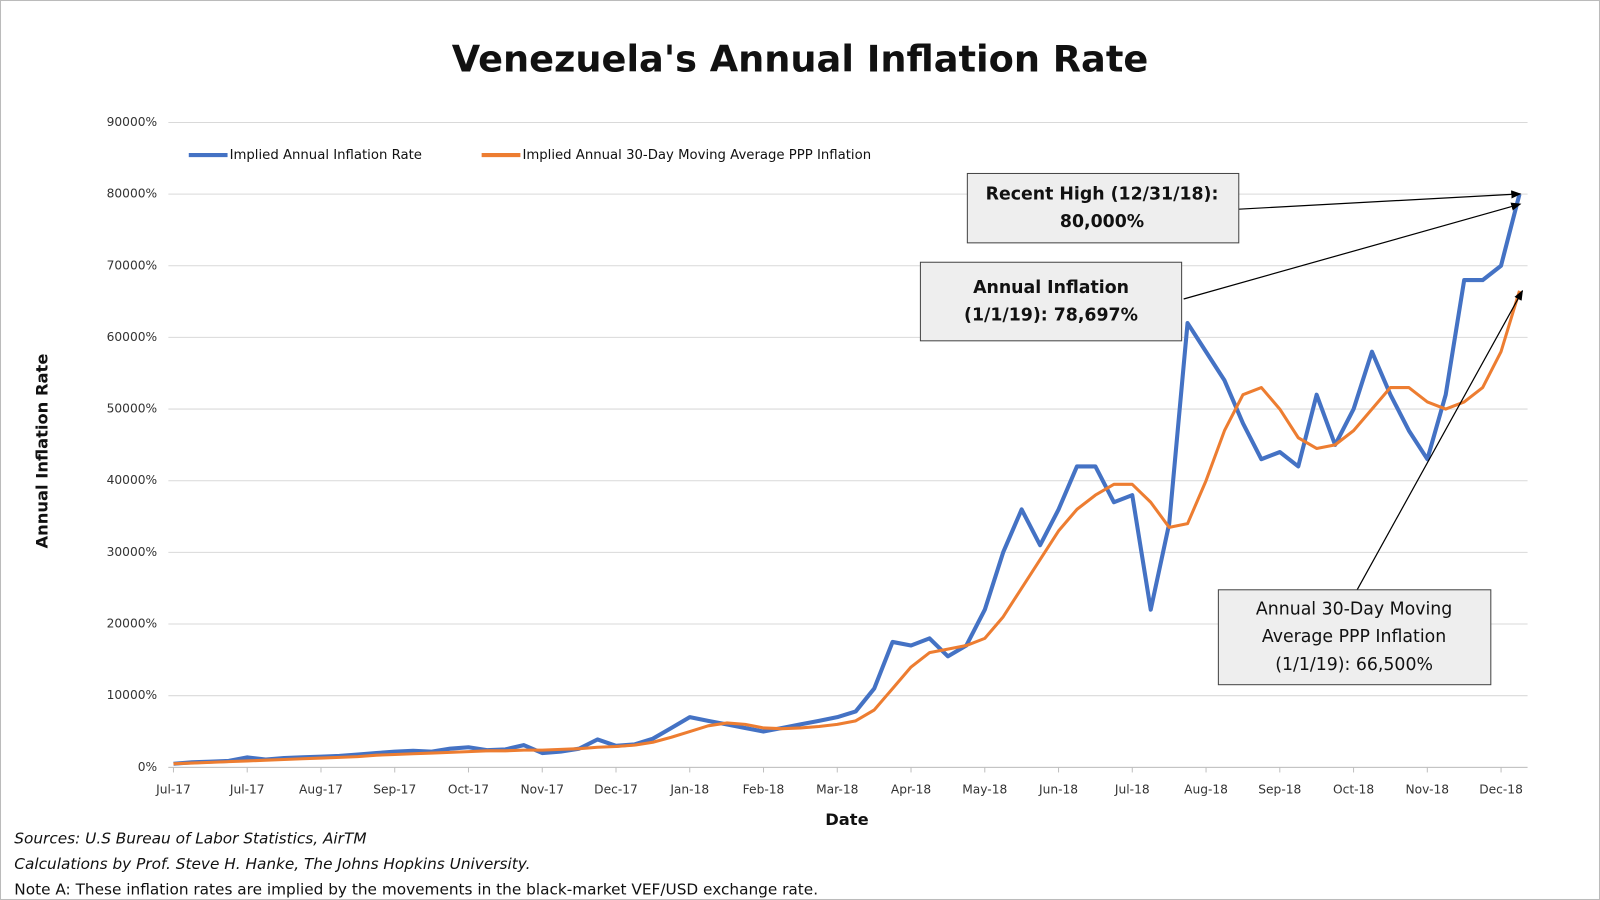 Image resolution: width=1600 pixels, height=900 pixels. What do you see at coordinates (132, 480) in the screenshot?
I see `y-tick-label: 40000%` at bounding box center [132, 480].